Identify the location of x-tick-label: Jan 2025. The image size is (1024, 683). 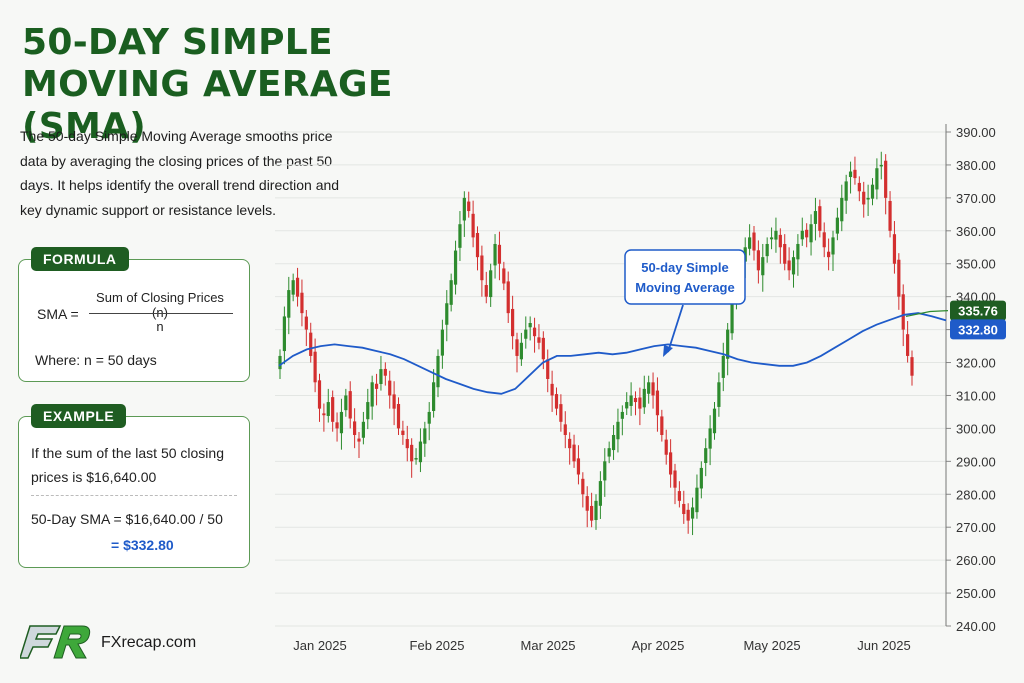
(320, 645).